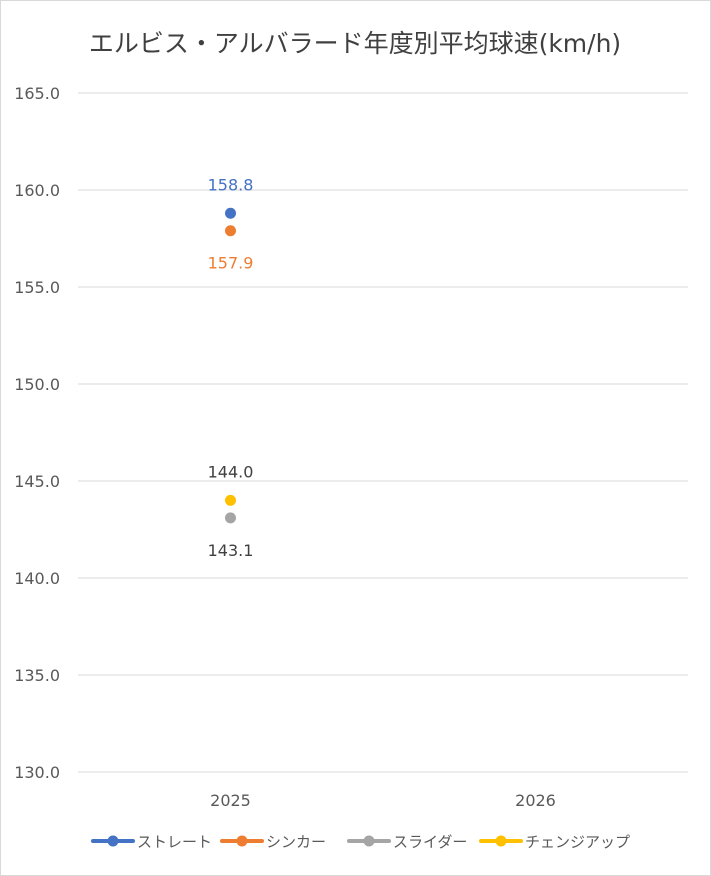 This screenshot has height=876, width=711. I want to click on legend-label: シンカー, so click(296, 842).